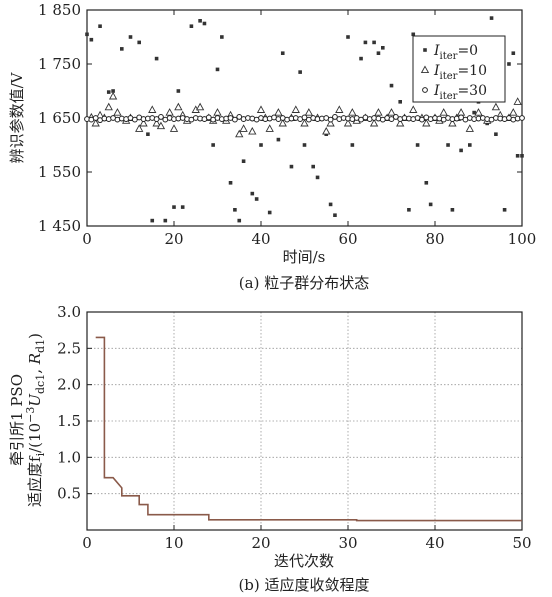  Describe the element at coordinates (35, 438) in the screenshot. I see `ylabel-b-unit-open: /(10` at that location.